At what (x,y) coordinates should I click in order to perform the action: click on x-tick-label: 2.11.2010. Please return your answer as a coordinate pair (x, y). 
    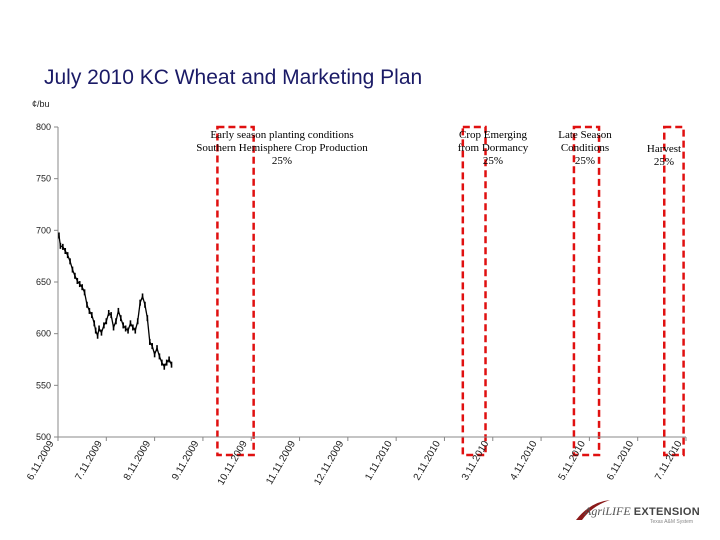
    Looking at the image, I should click on (428, 461).